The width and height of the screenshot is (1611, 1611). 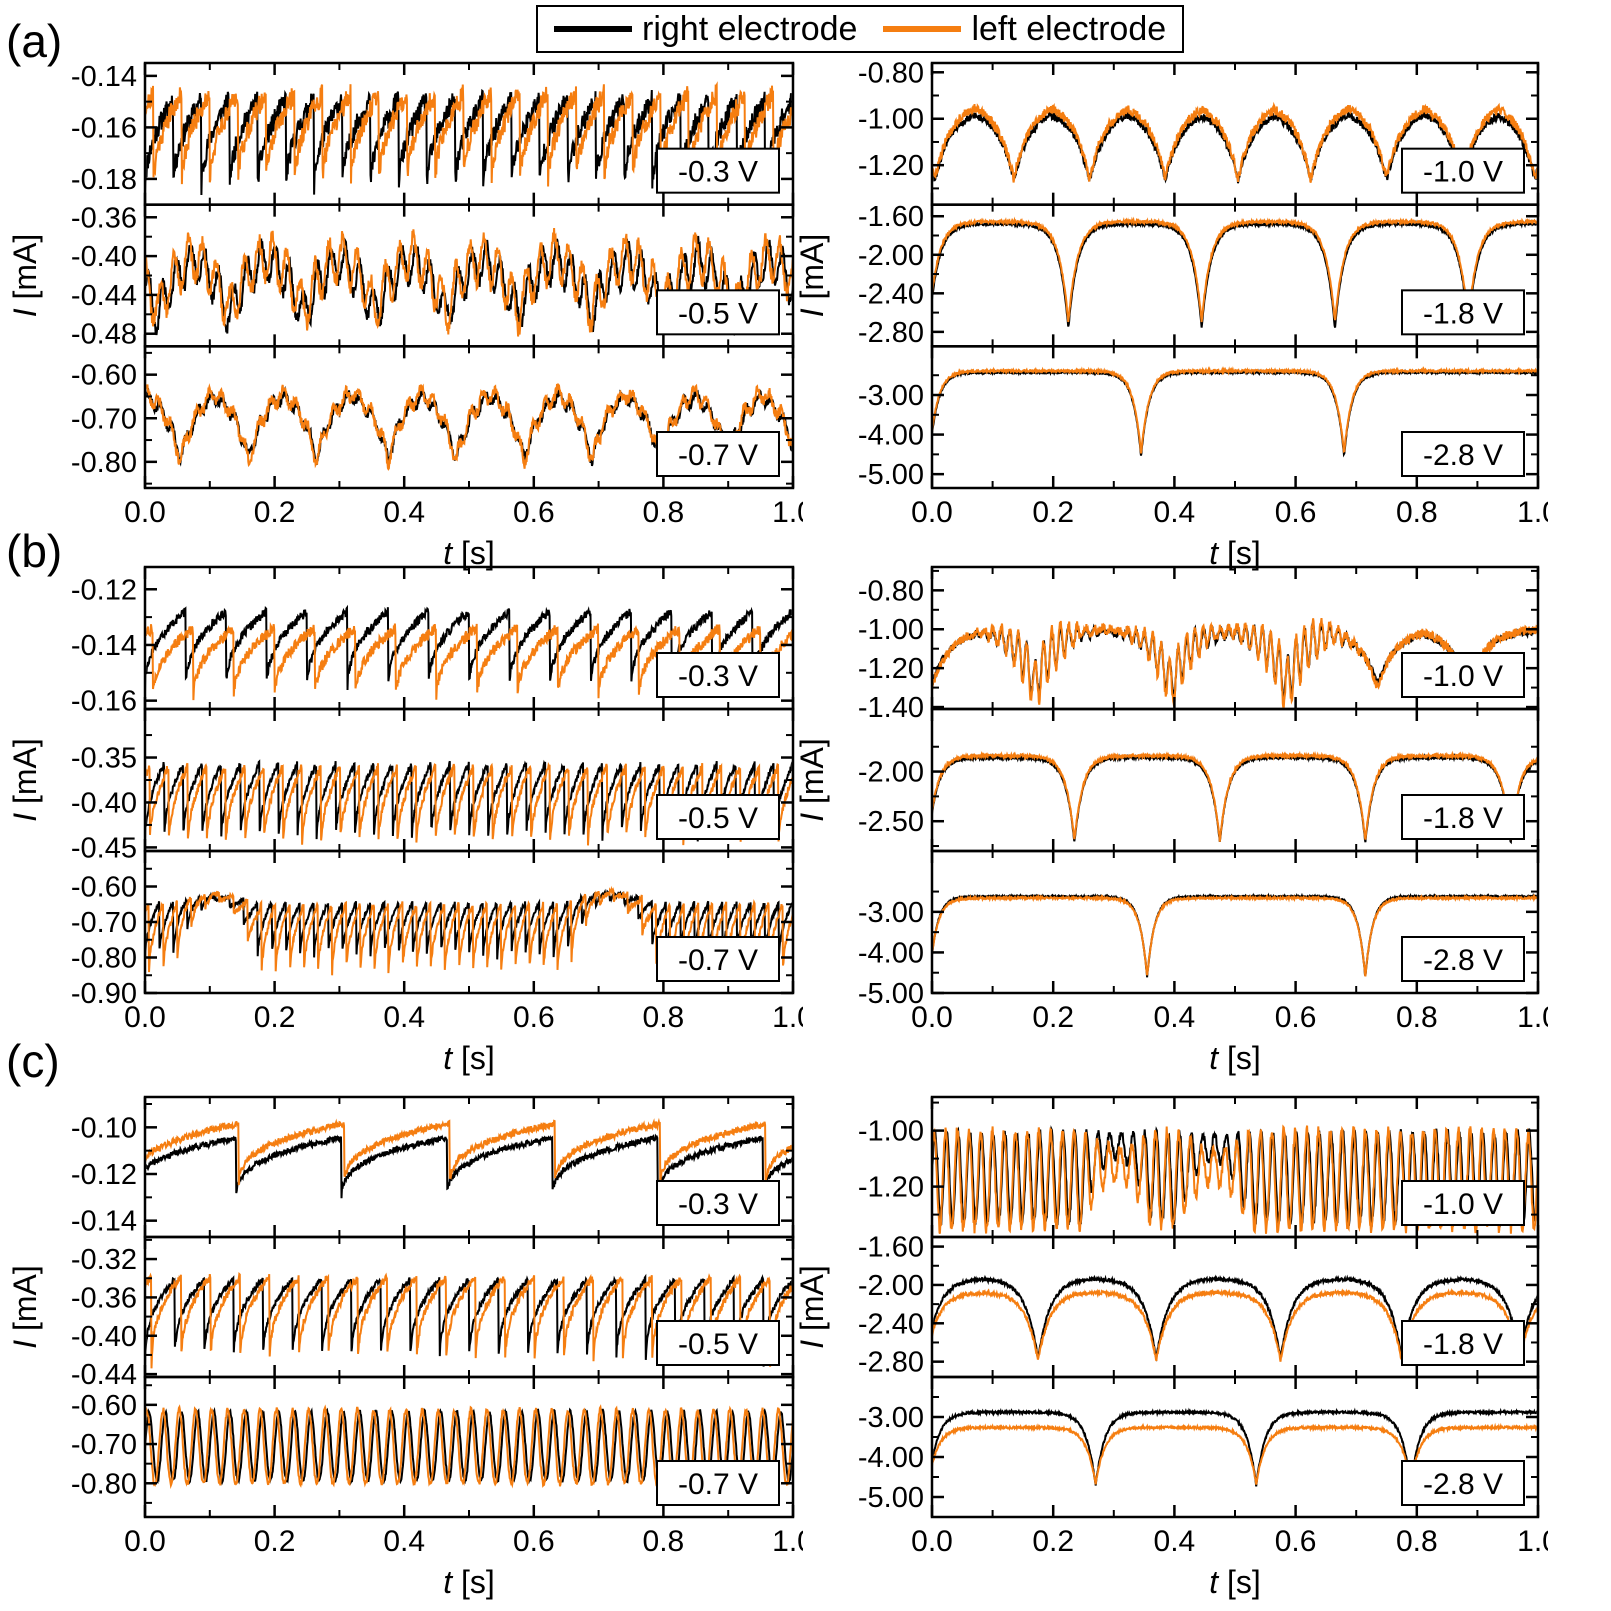 I want to click on y-tick-label: -5.00, so click(x=891, y=1498).